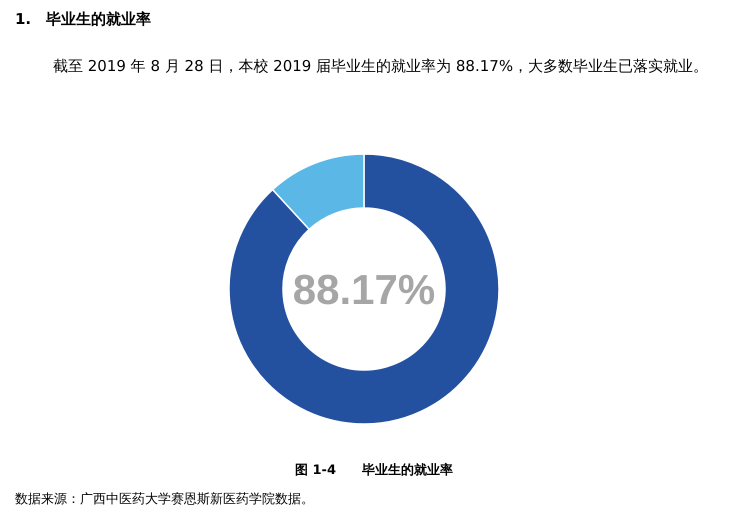  What do you see at coordinates (164, 499) in the screenshot?
I see `source-note: 数据来源：广西中医药大学赛恩斯新医药学院数据。` at bounding box center [164, 499].